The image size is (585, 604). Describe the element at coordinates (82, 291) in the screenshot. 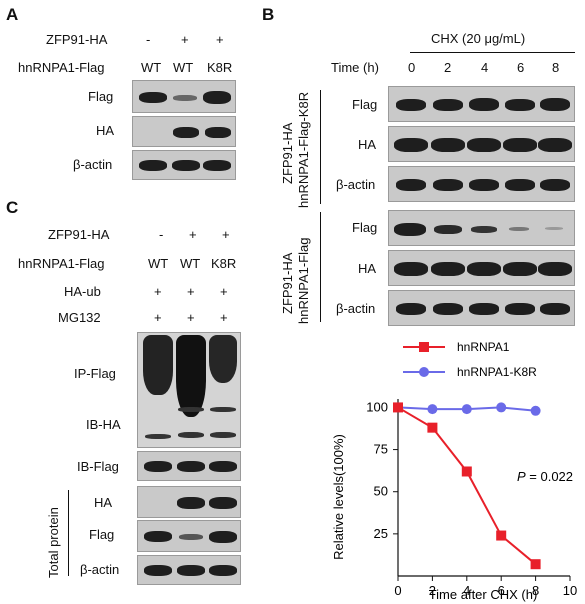

I see `panel-c-haub-label: HA-ub` at that location.